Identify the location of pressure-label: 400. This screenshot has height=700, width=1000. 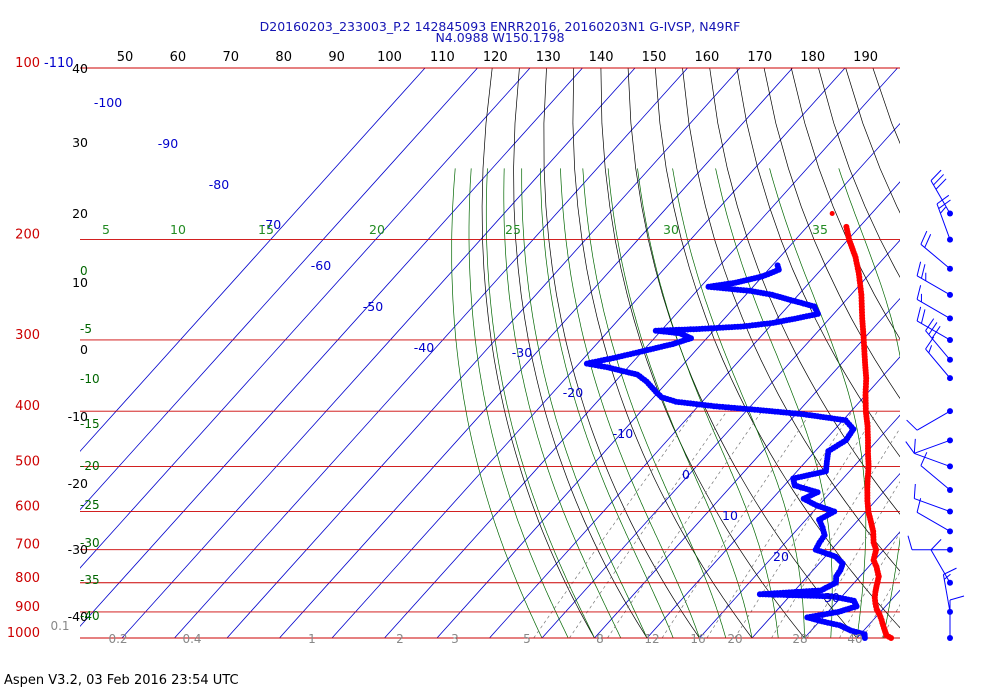
(27, 406).